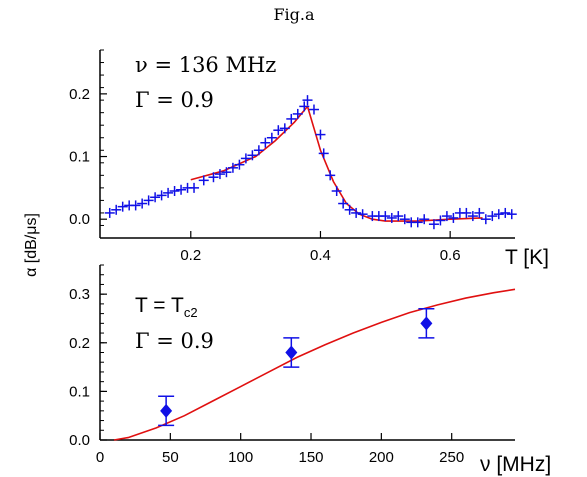 The image size is (587, 477). Describe the element at coordinates (381, 457) in the screenshot. I see `bottom-x-tick-label: 200` at that location.